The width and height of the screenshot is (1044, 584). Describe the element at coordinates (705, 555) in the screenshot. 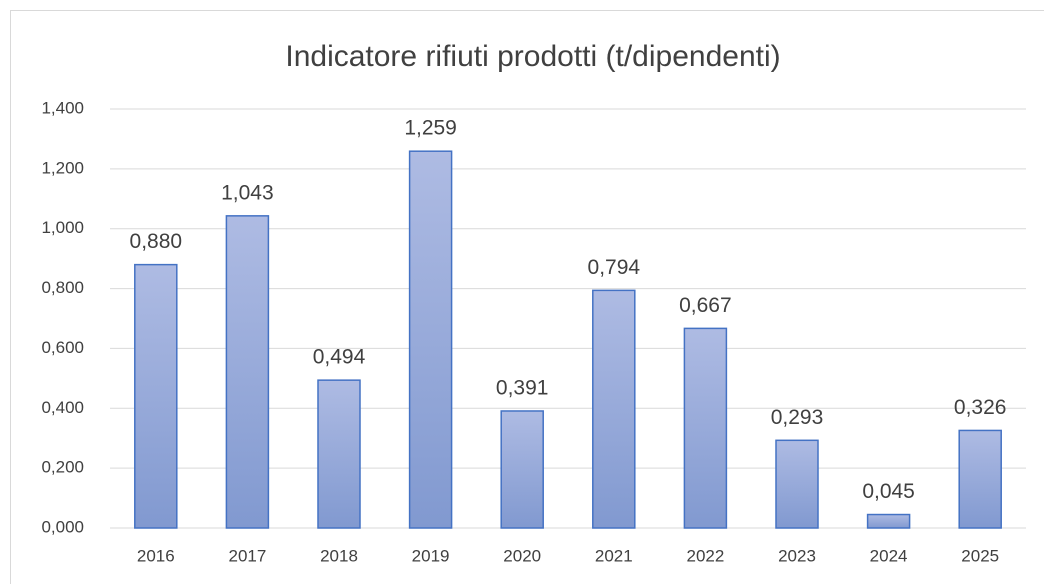

I see `x-tick-label: 2022` at that location.